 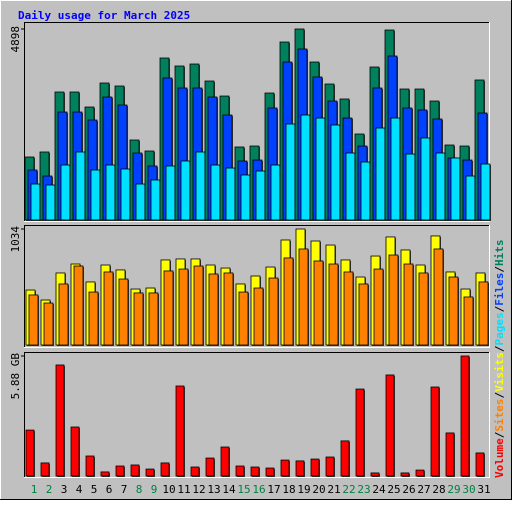 What do you see at coordinates (273, 489) in the screenshot?
I see `x-tick-label: 17` at bounding box center [273, 489].